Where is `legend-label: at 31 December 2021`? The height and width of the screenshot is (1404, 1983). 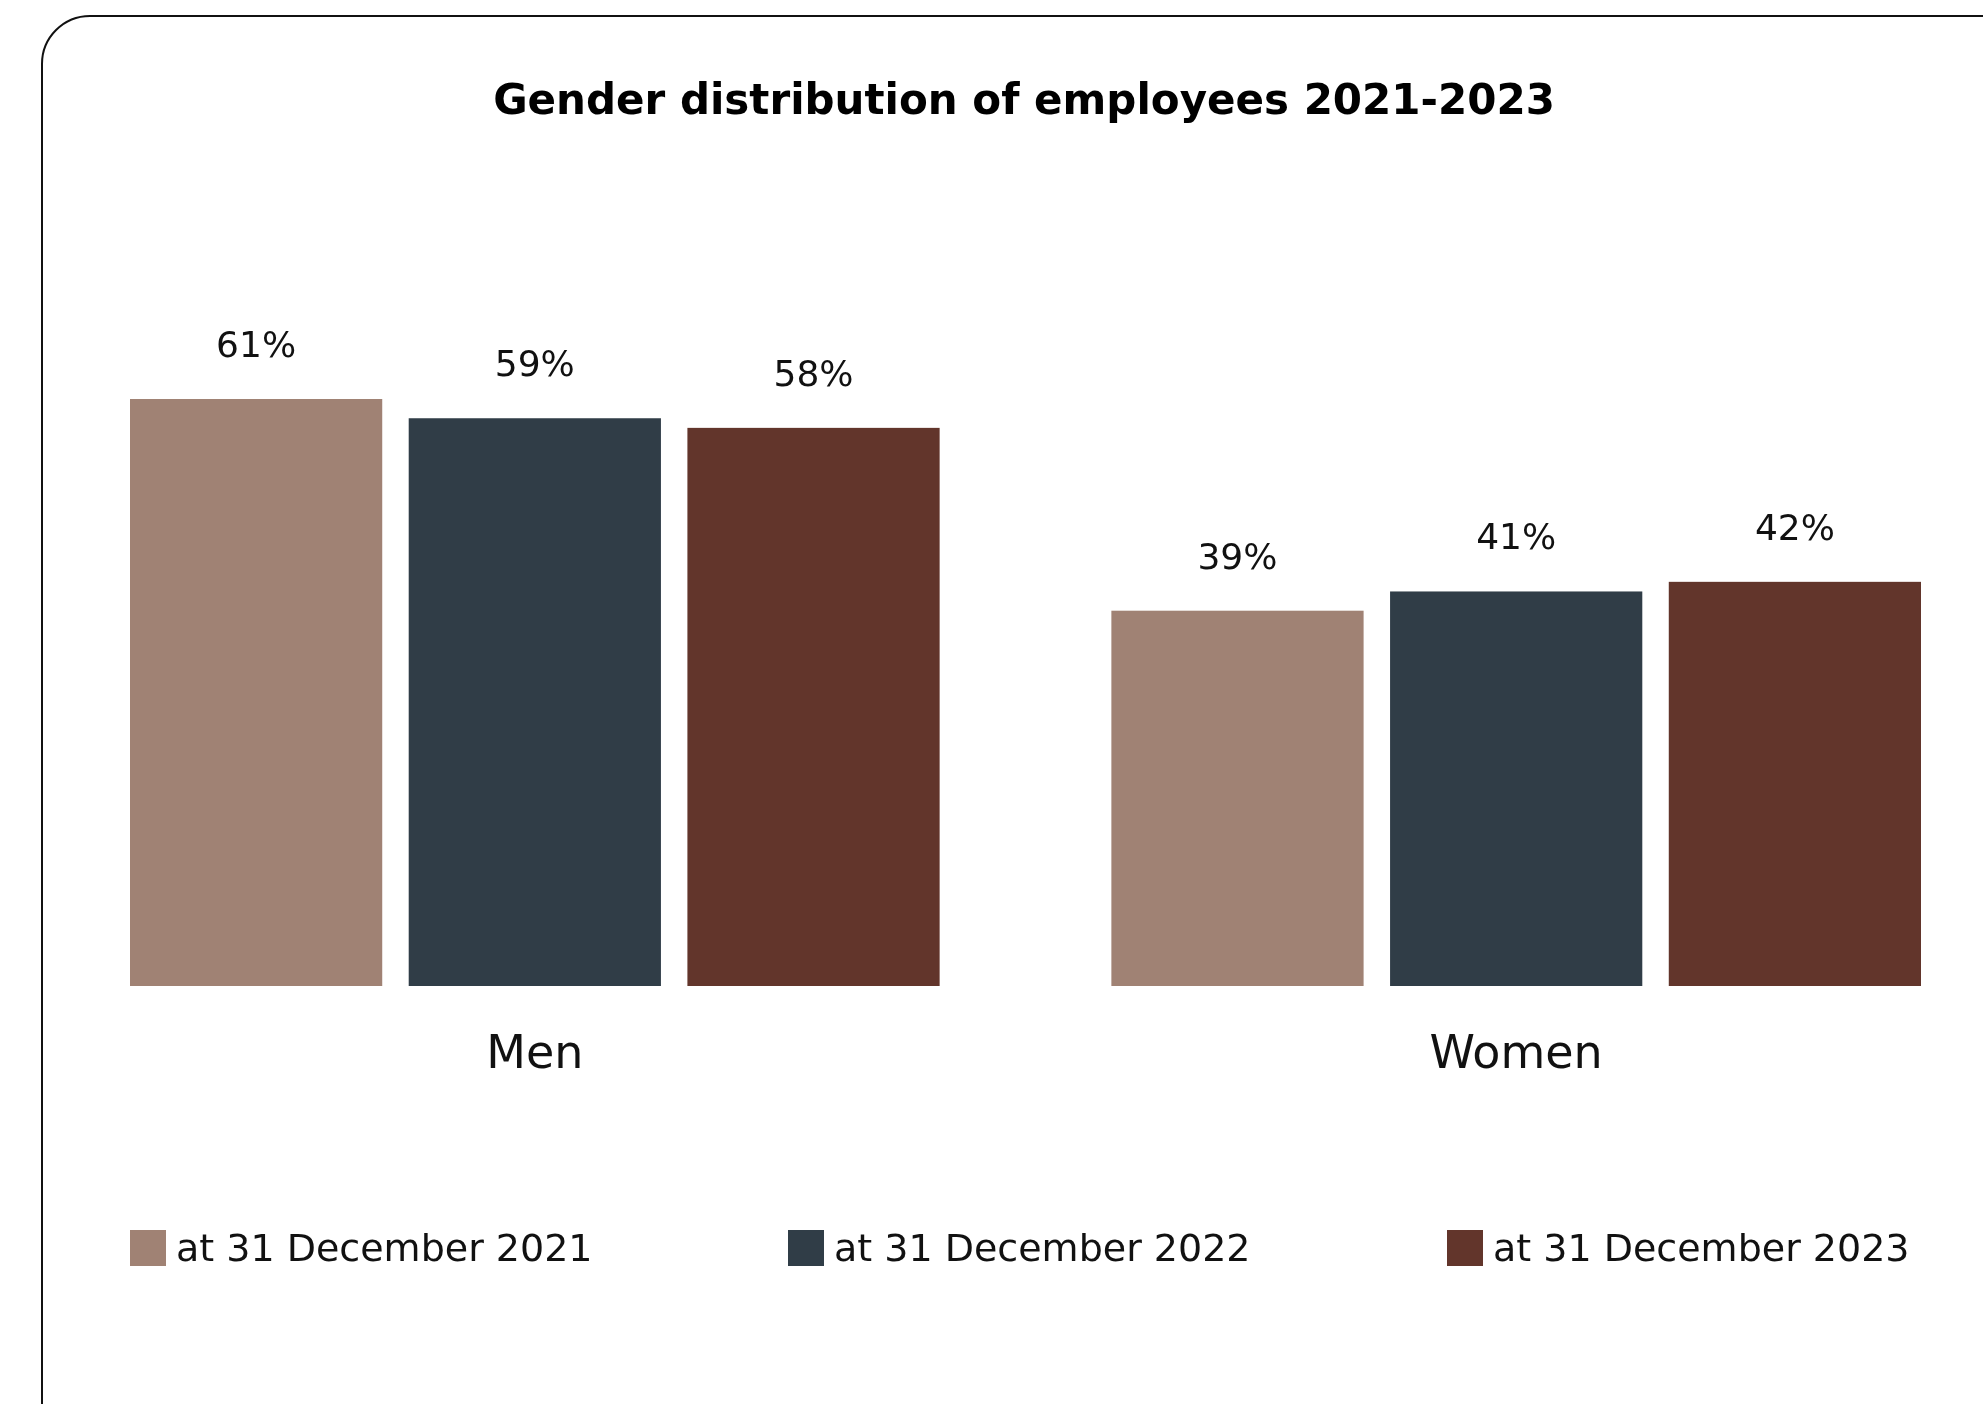
legend-label: at 31 December 2021 is located at coordinates (384, 1248).